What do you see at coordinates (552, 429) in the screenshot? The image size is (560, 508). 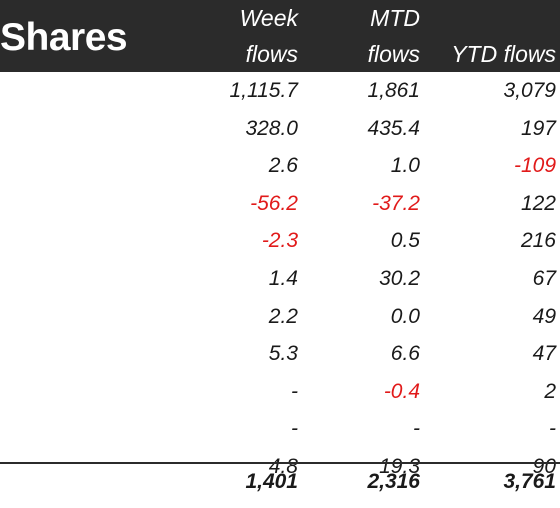 I see `ytd-flows-cell: -` at bounding box center [552, 429].